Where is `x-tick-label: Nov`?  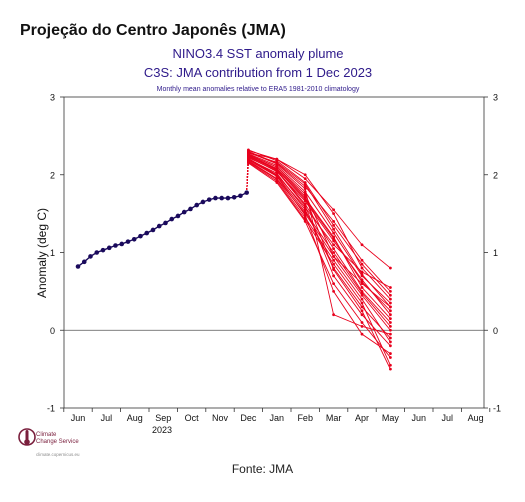
x-tick-label: Nov is located at coordinates (220, 418).